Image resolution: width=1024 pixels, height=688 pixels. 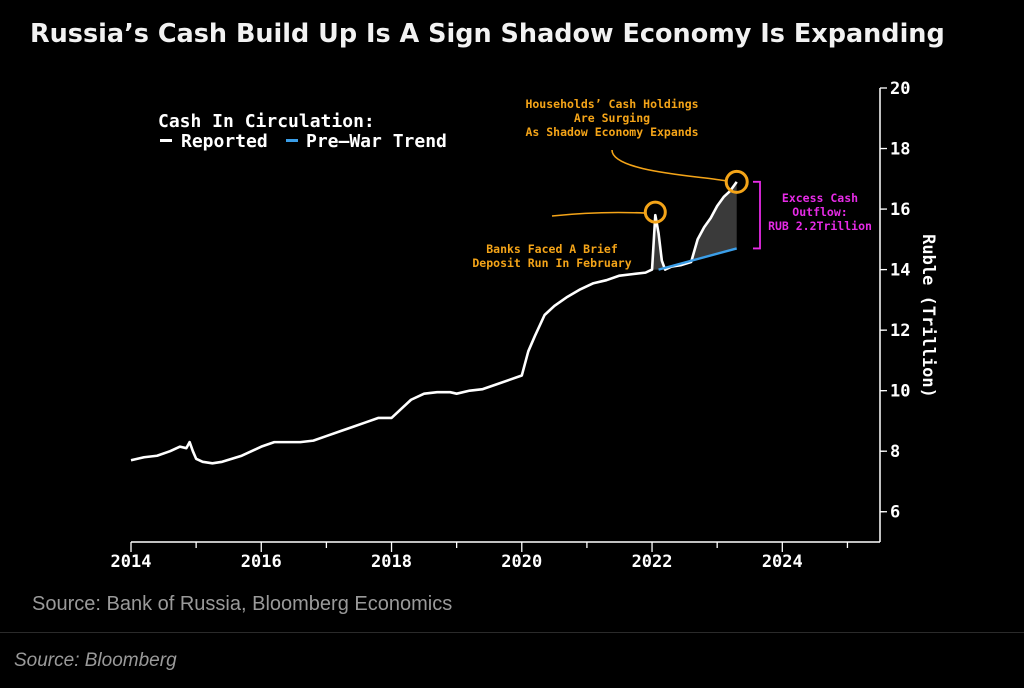 I want to click on y-axis-label: Ruble (Trillion), so click(x=928, y=316).